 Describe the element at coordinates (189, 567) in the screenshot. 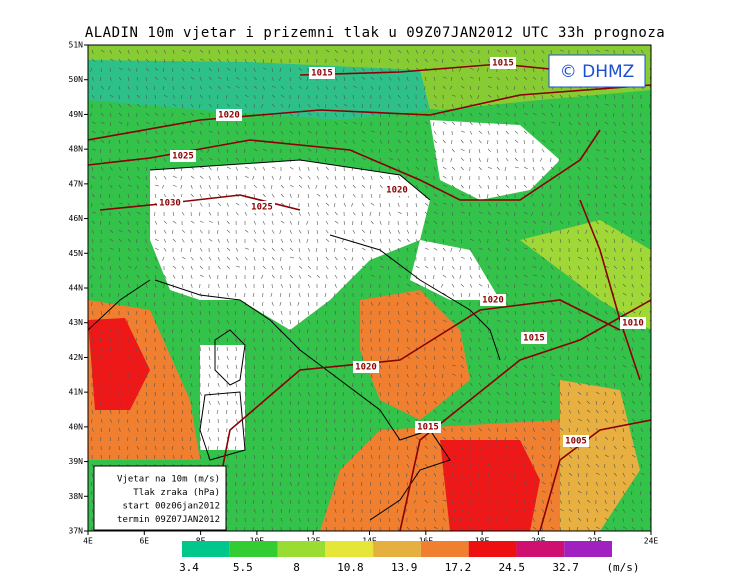

I see `colorbar-label: 3.4` at that location.